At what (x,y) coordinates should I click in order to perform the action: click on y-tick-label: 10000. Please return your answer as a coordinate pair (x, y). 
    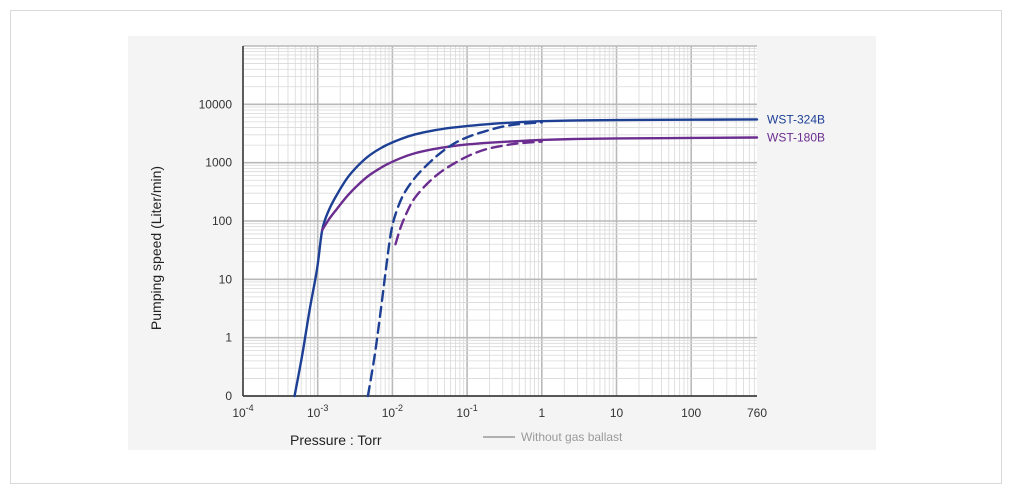
    Looking at the image, I should click on (216, 104).